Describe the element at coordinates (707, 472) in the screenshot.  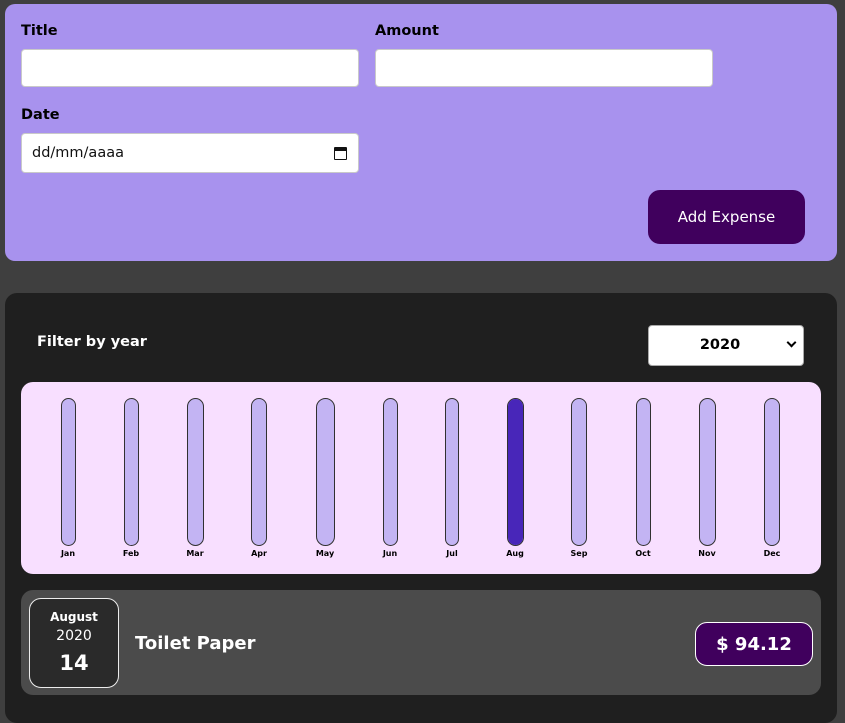
I see `chart-bar-nov` at that location.